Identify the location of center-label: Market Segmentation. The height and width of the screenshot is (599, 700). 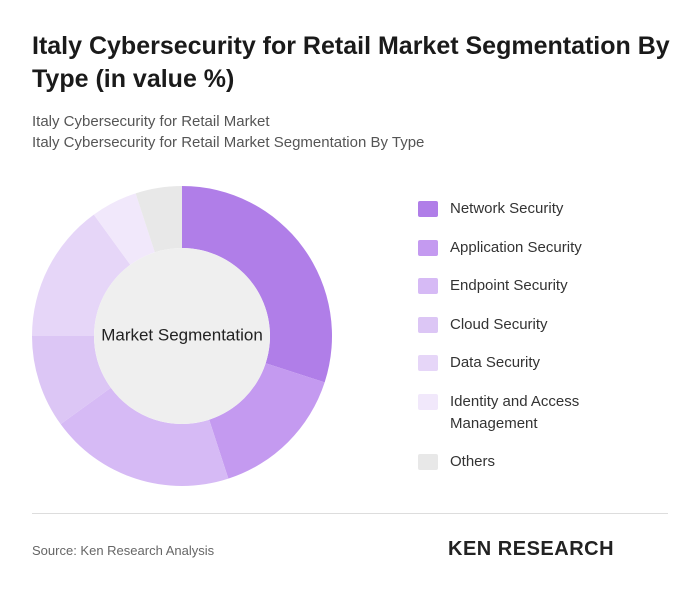
(182, 334).